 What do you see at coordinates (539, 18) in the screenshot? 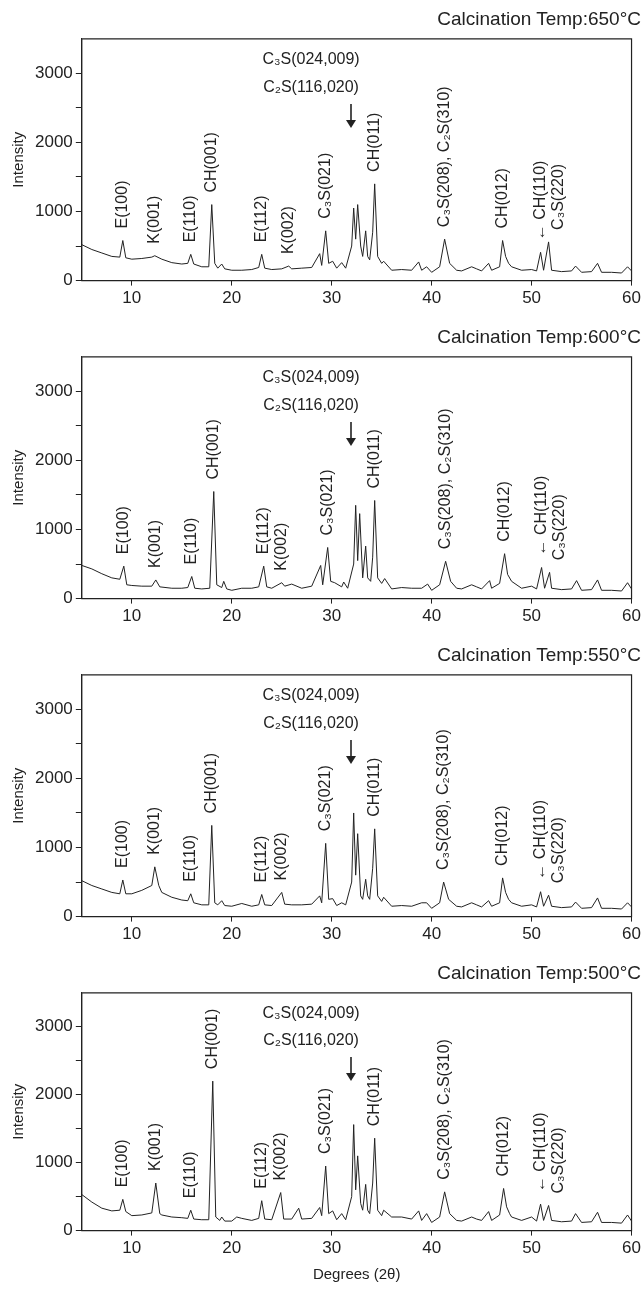
I see `chart-title: Calcination Temp:650°C` at bounding box center [539, 18].